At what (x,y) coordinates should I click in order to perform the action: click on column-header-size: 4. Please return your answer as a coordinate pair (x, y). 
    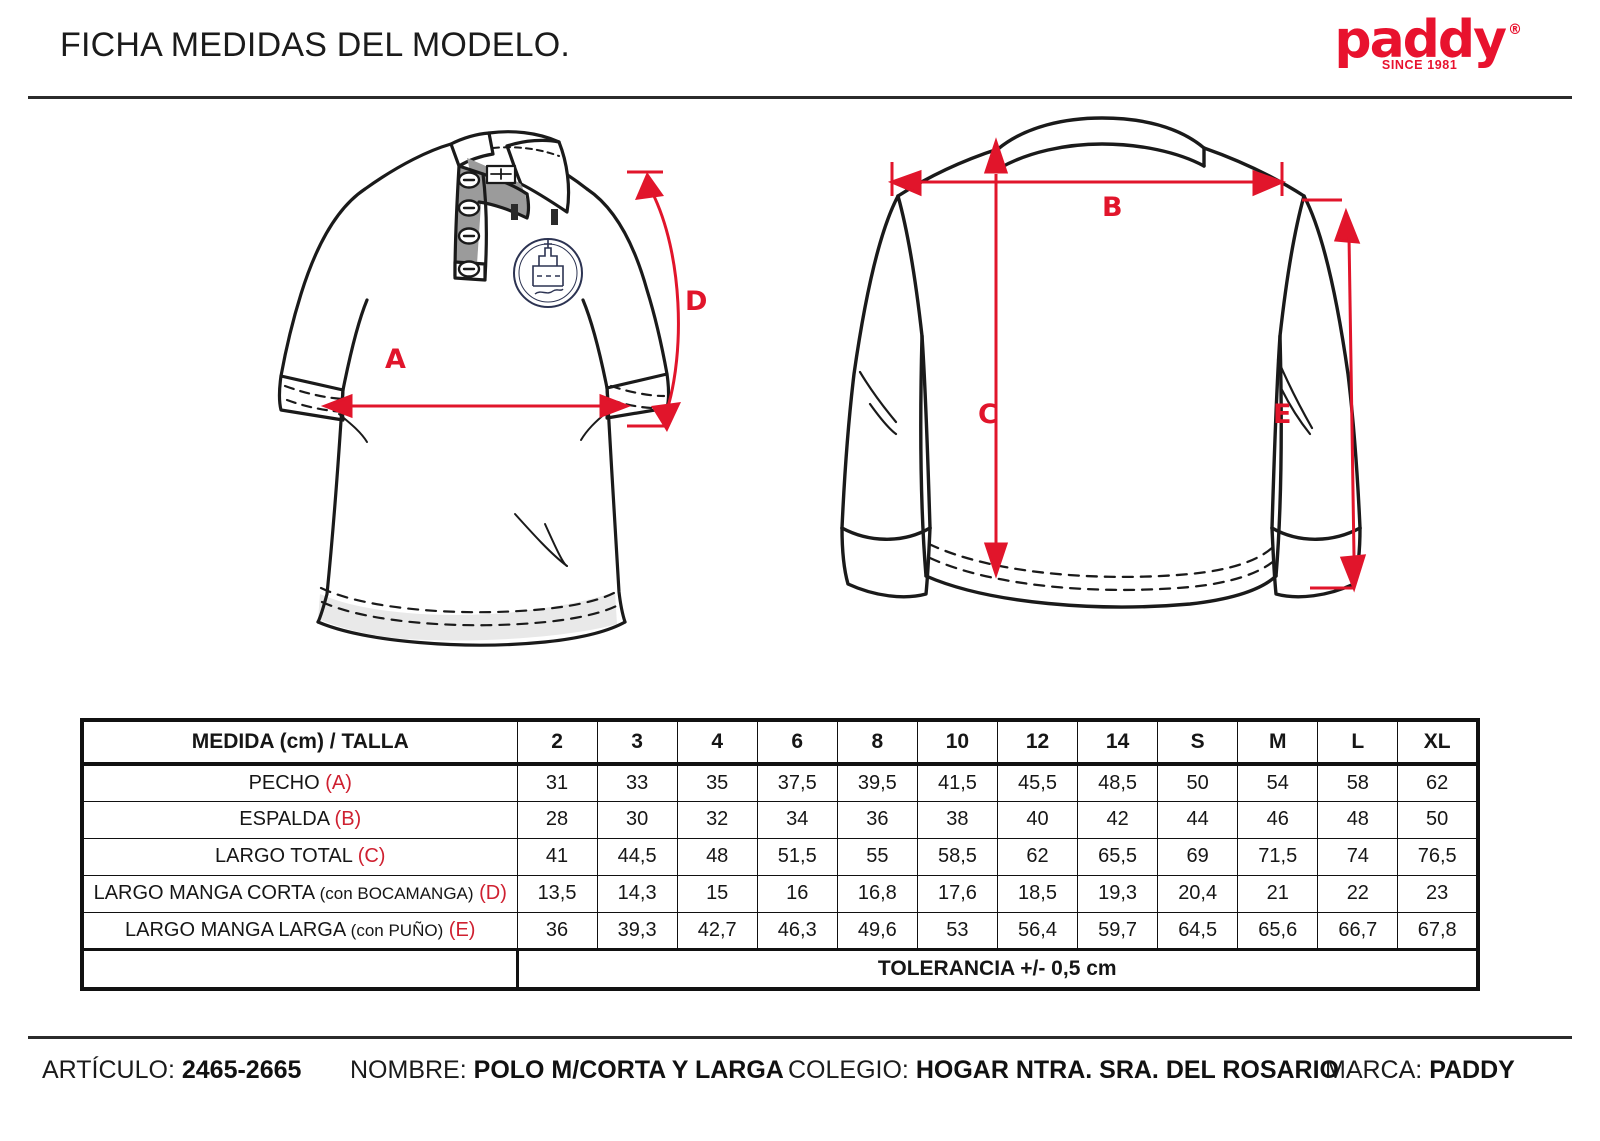
    Looking at the image, I should click on (717, 742).